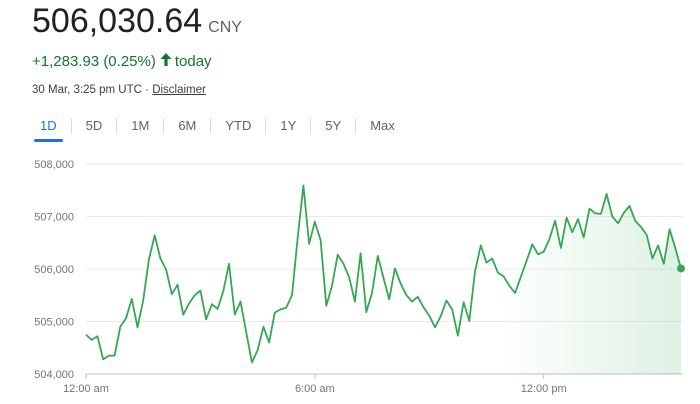 The image size is (700, 404). I want to click on arrow-up-icon, so click(166, 61).